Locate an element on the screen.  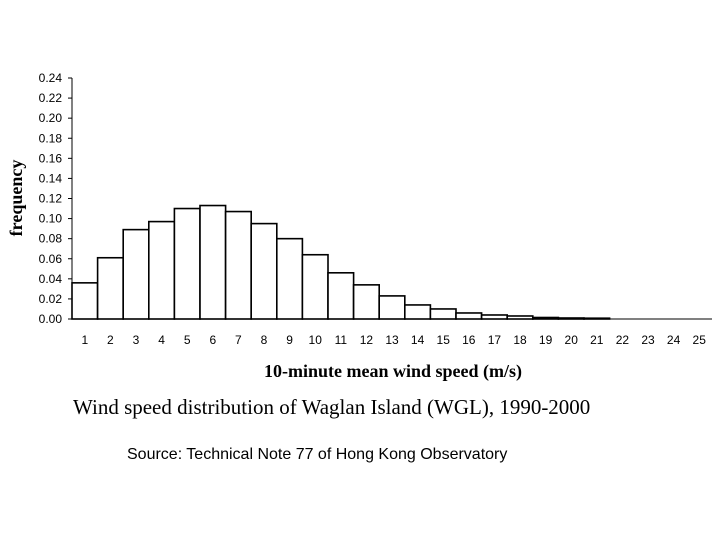
y-tick-label: 0.22 is located at coordinates (51, 98).